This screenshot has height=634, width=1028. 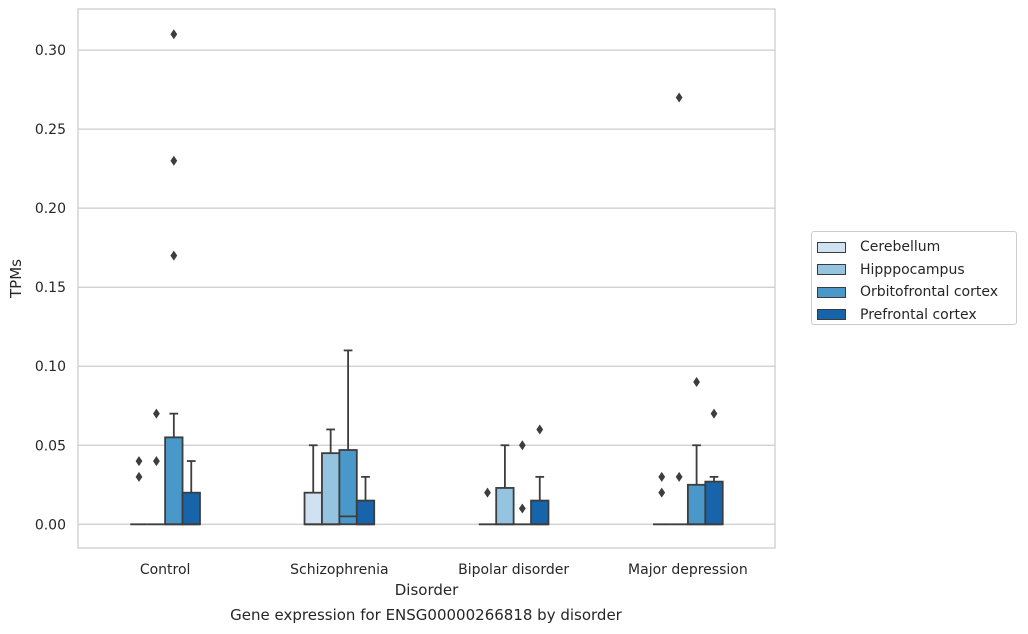 I want to click on legend-item: Hipppocampus, so click(x=916, y=270).